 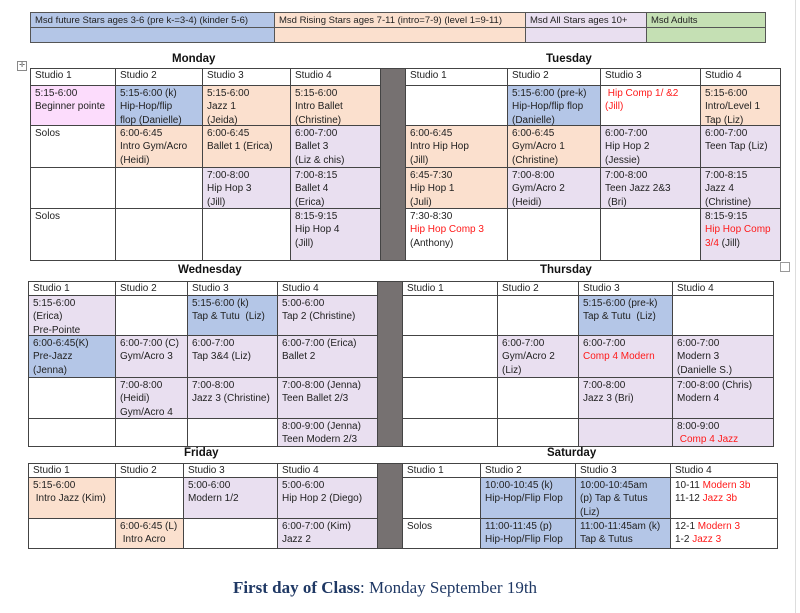 What do you see at coordinates (620, 526) in the screenshot?
I see `class-slot-text: 11:00-11:45am (k)` at bounding box center [620, 526].